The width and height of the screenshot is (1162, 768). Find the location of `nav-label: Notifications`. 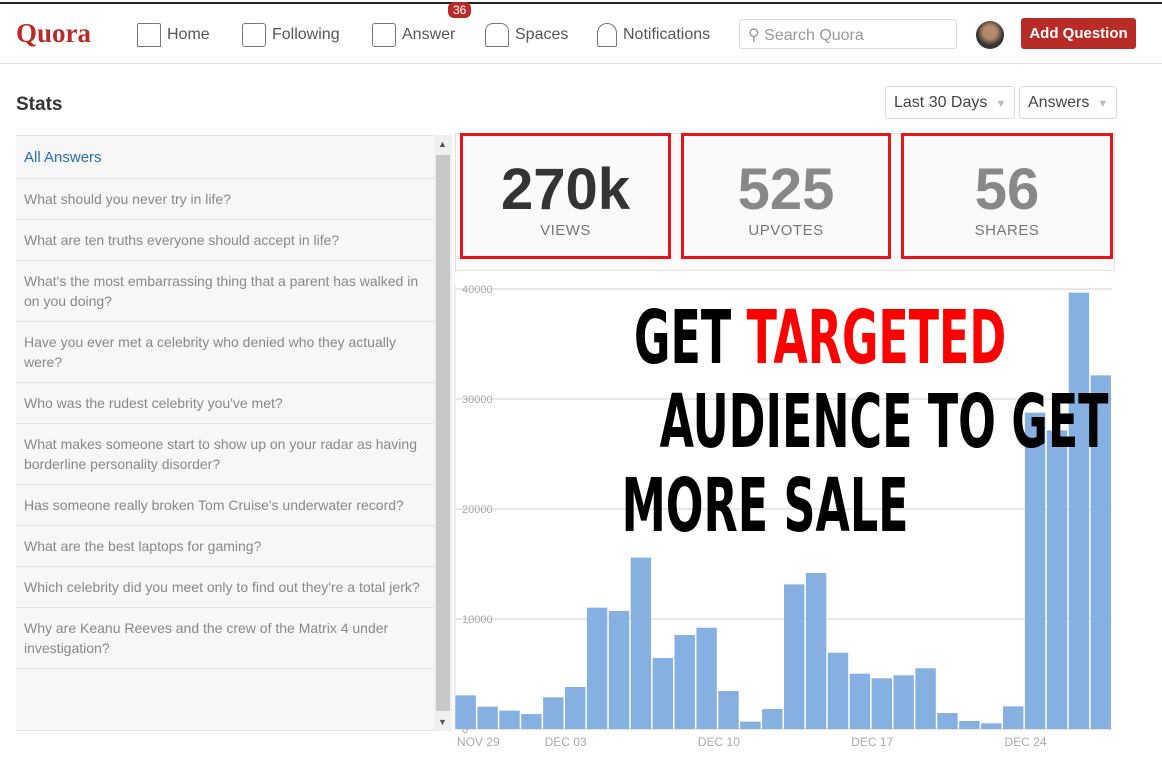

nav-label: Notifications is located at coordinates (667, 34).